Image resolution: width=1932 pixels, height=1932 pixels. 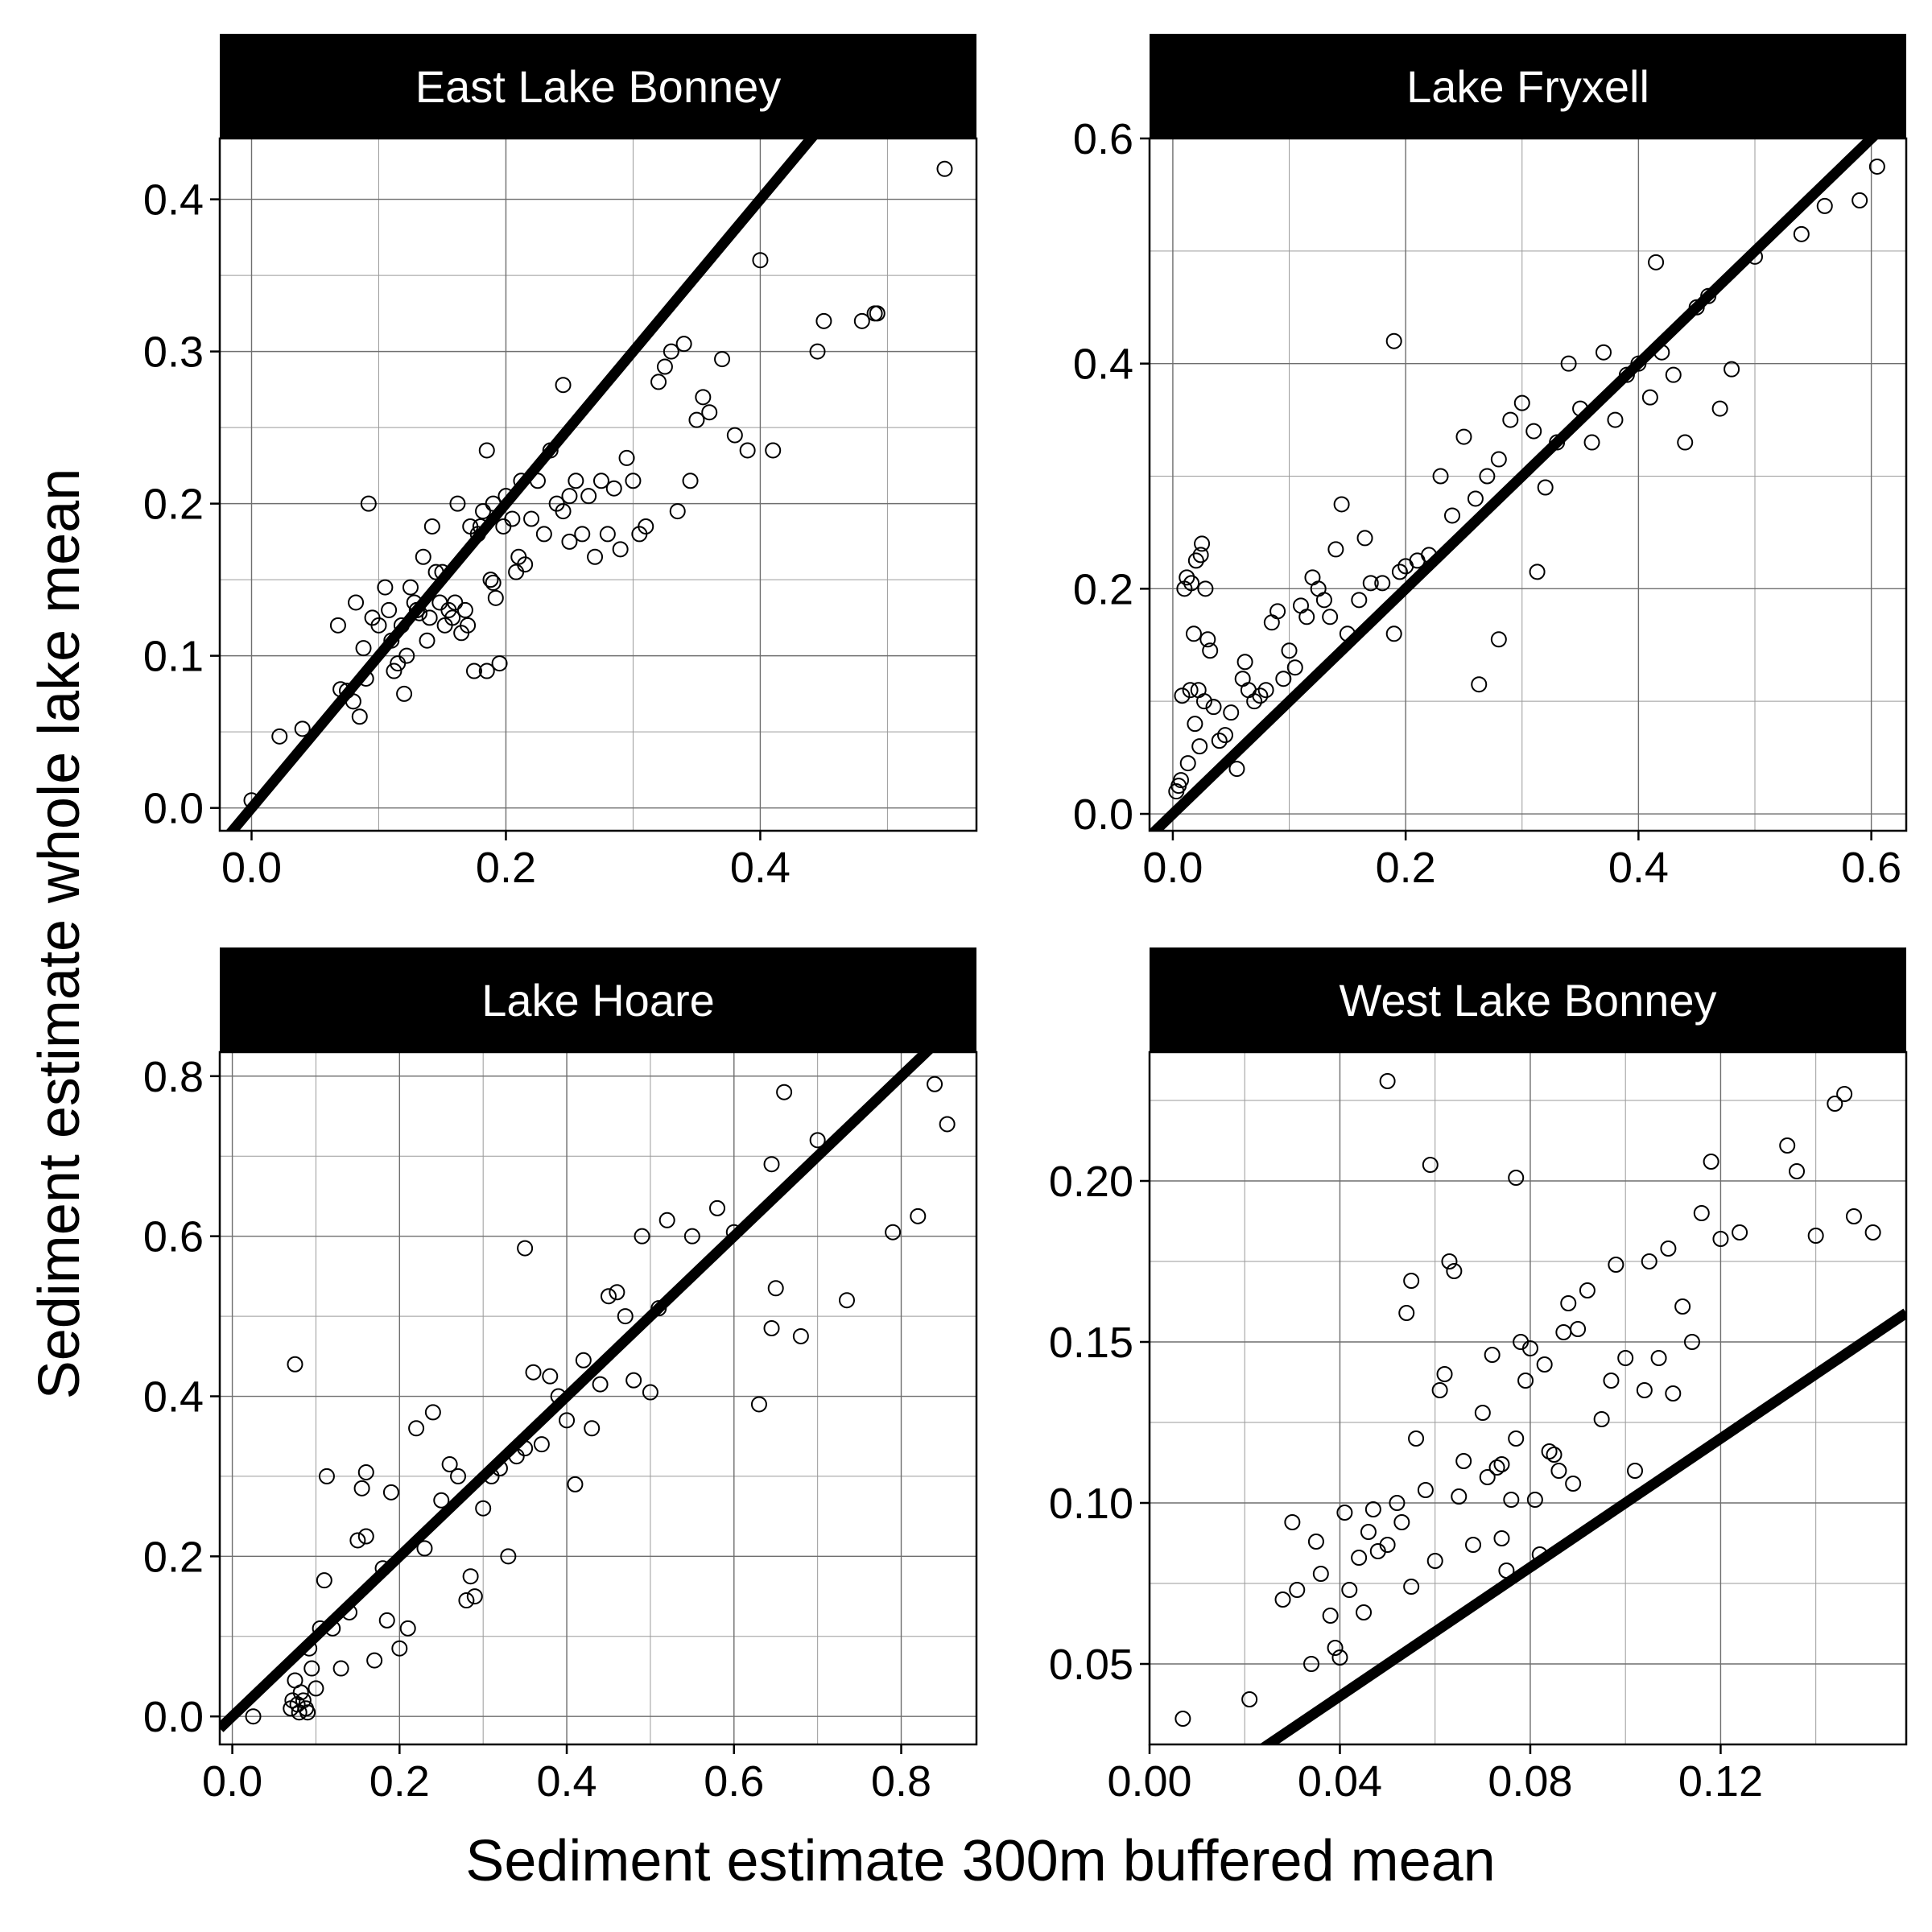 What do you see at coordinates (1530, 1781) in the screenshot?
I see `x-tick-label: 0.08` at bounding box center [1530, 1781].